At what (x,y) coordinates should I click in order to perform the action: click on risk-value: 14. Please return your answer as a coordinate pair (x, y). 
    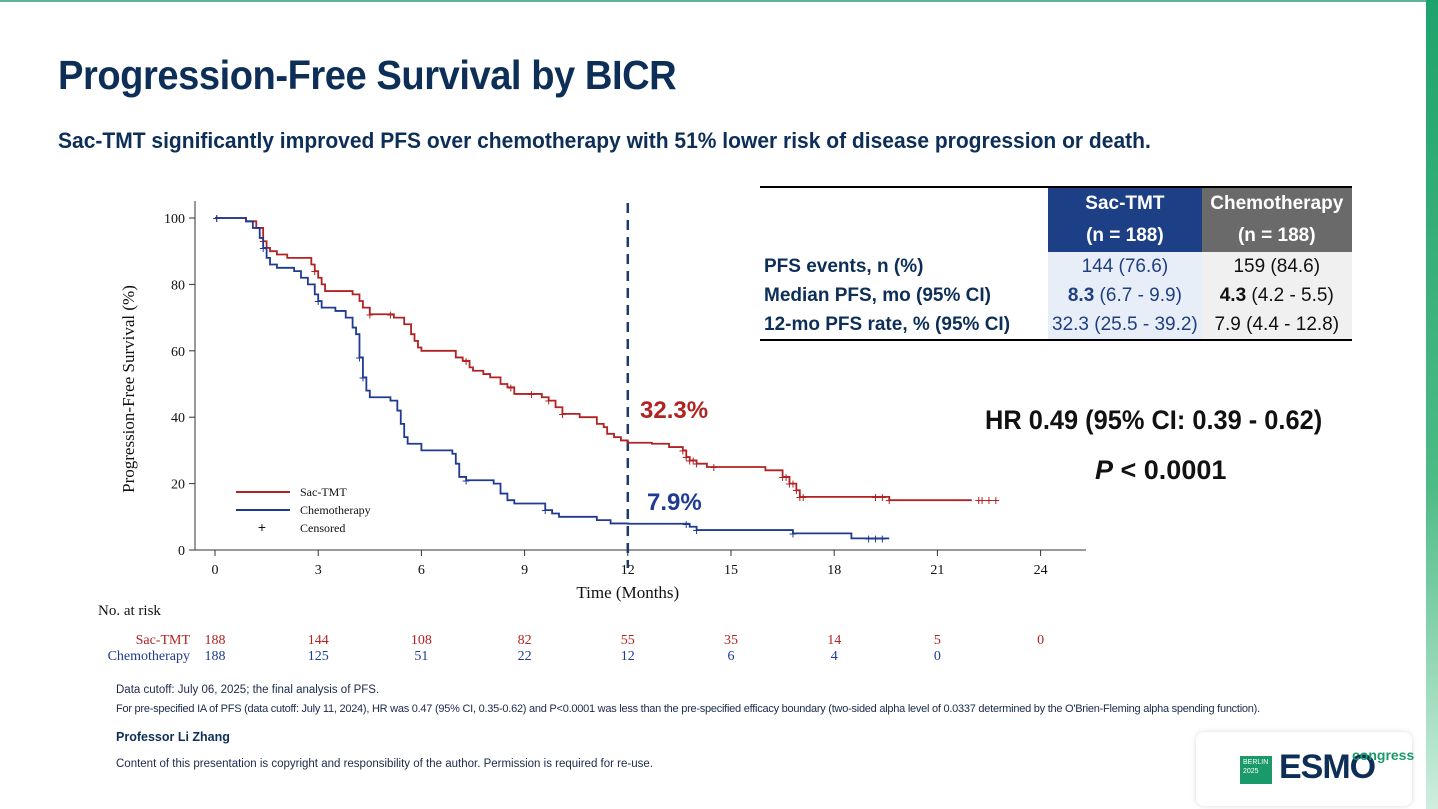
    Looking at the image, I should click on (834, 640).